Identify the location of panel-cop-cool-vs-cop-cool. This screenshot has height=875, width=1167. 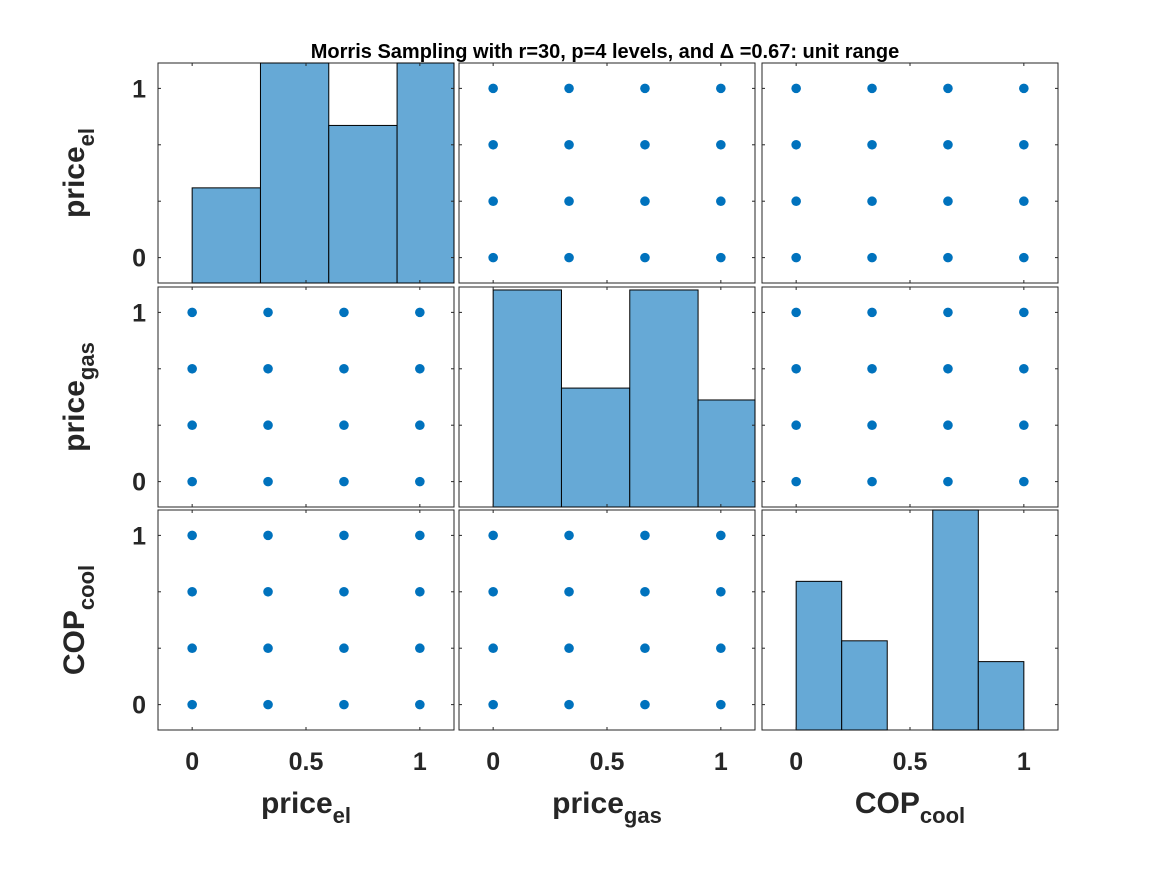
(910, 620).